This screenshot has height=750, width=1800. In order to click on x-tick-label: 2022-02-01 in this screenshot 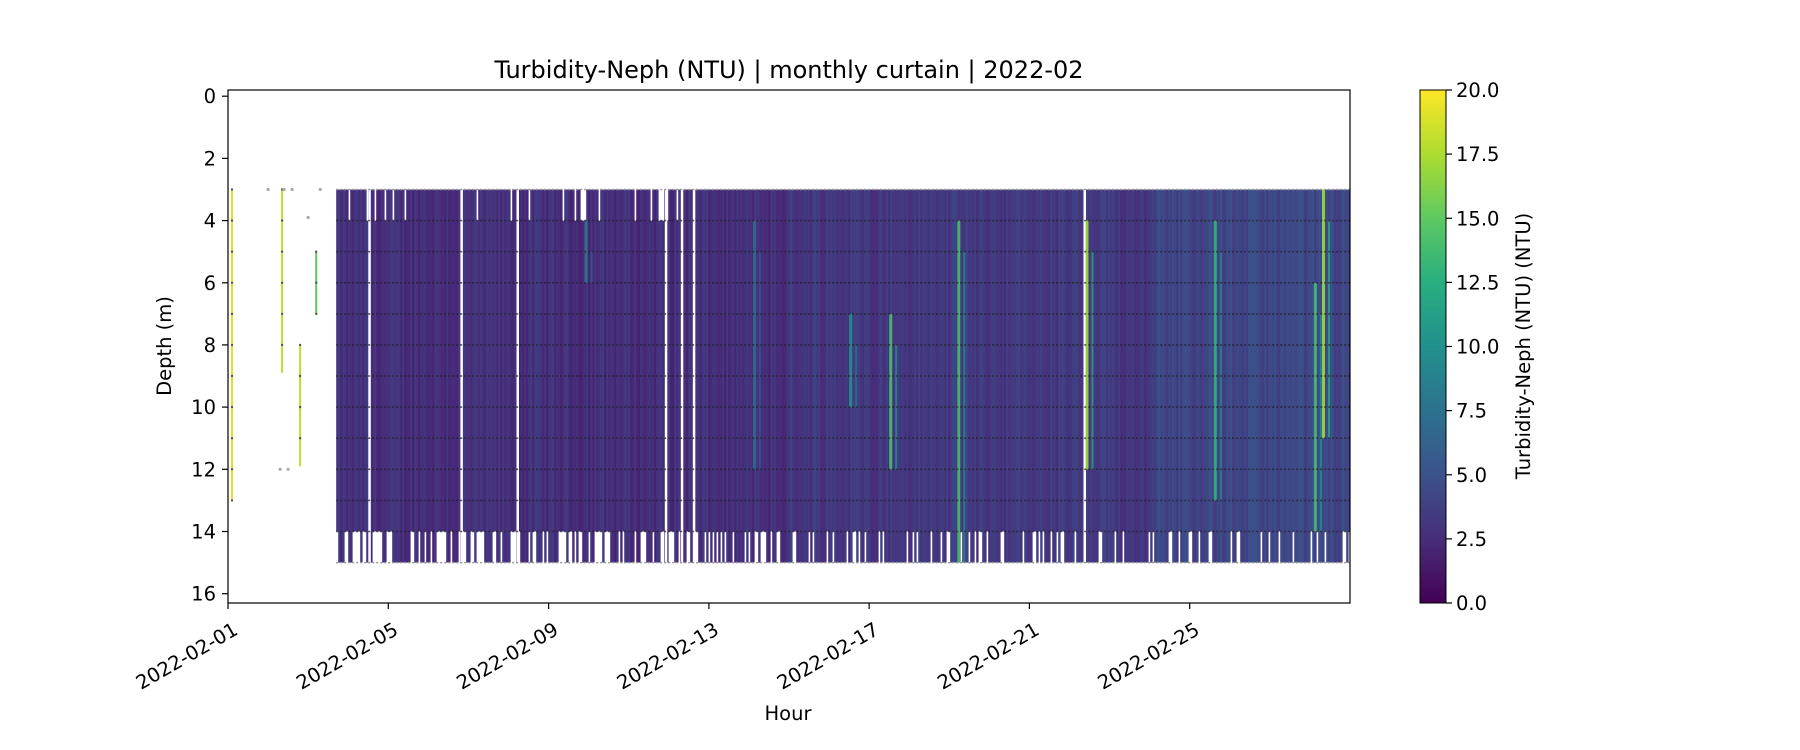, I will do `click(187, 656)`.